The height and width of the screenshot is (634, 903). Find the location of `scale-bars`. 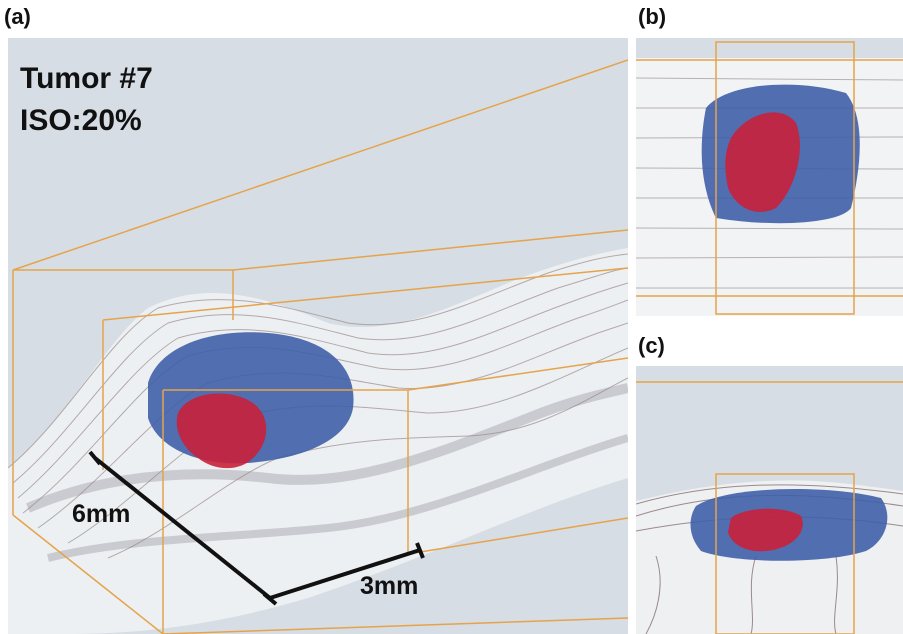

scale-bars is located at coordinates (256, 528).